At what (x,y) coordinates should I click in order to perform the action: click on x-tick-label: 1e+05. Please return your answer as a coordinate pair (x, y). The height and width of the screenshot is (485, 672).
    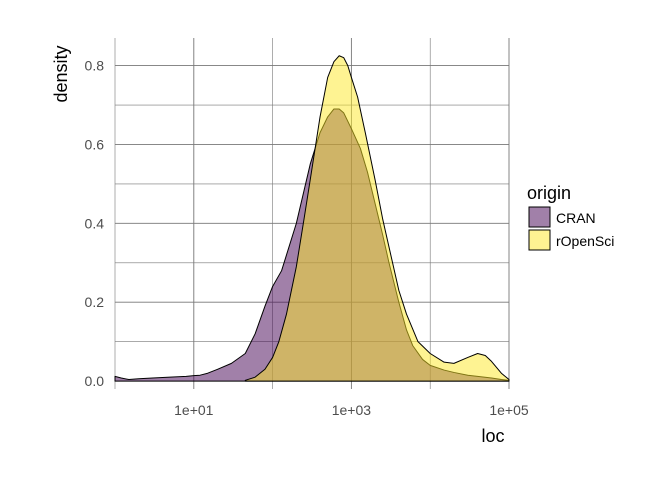
    Looking at the image, I should click on (509, 410).